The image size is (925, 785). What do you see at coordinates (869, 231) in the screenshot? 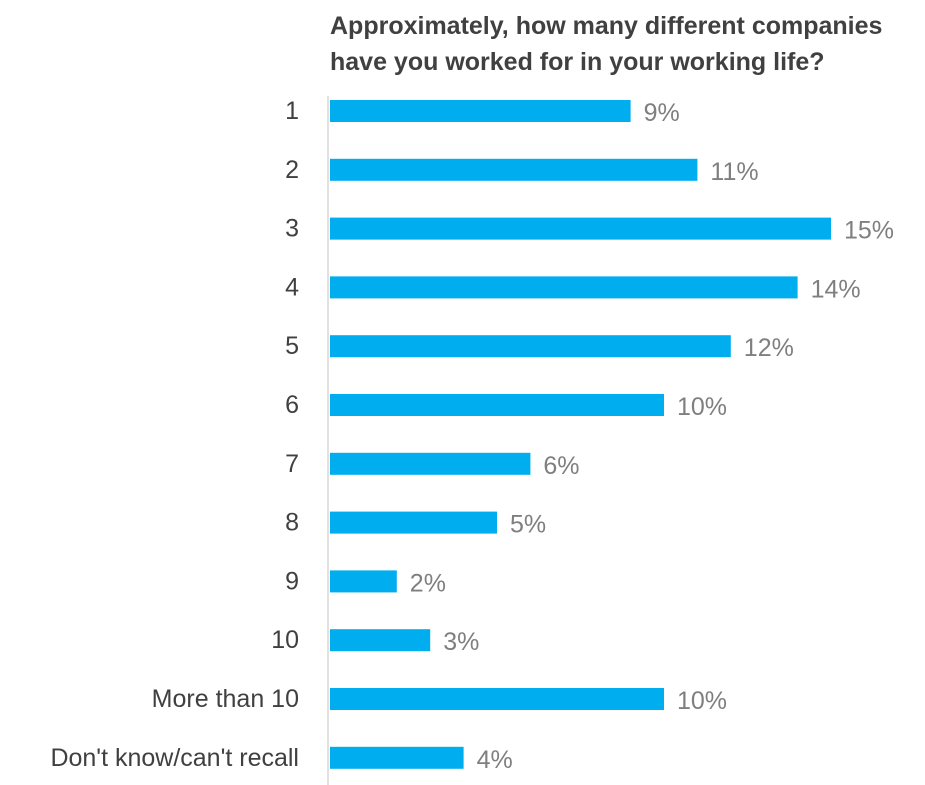
I see `data-label: 15%` at bounding box center [869, 231].